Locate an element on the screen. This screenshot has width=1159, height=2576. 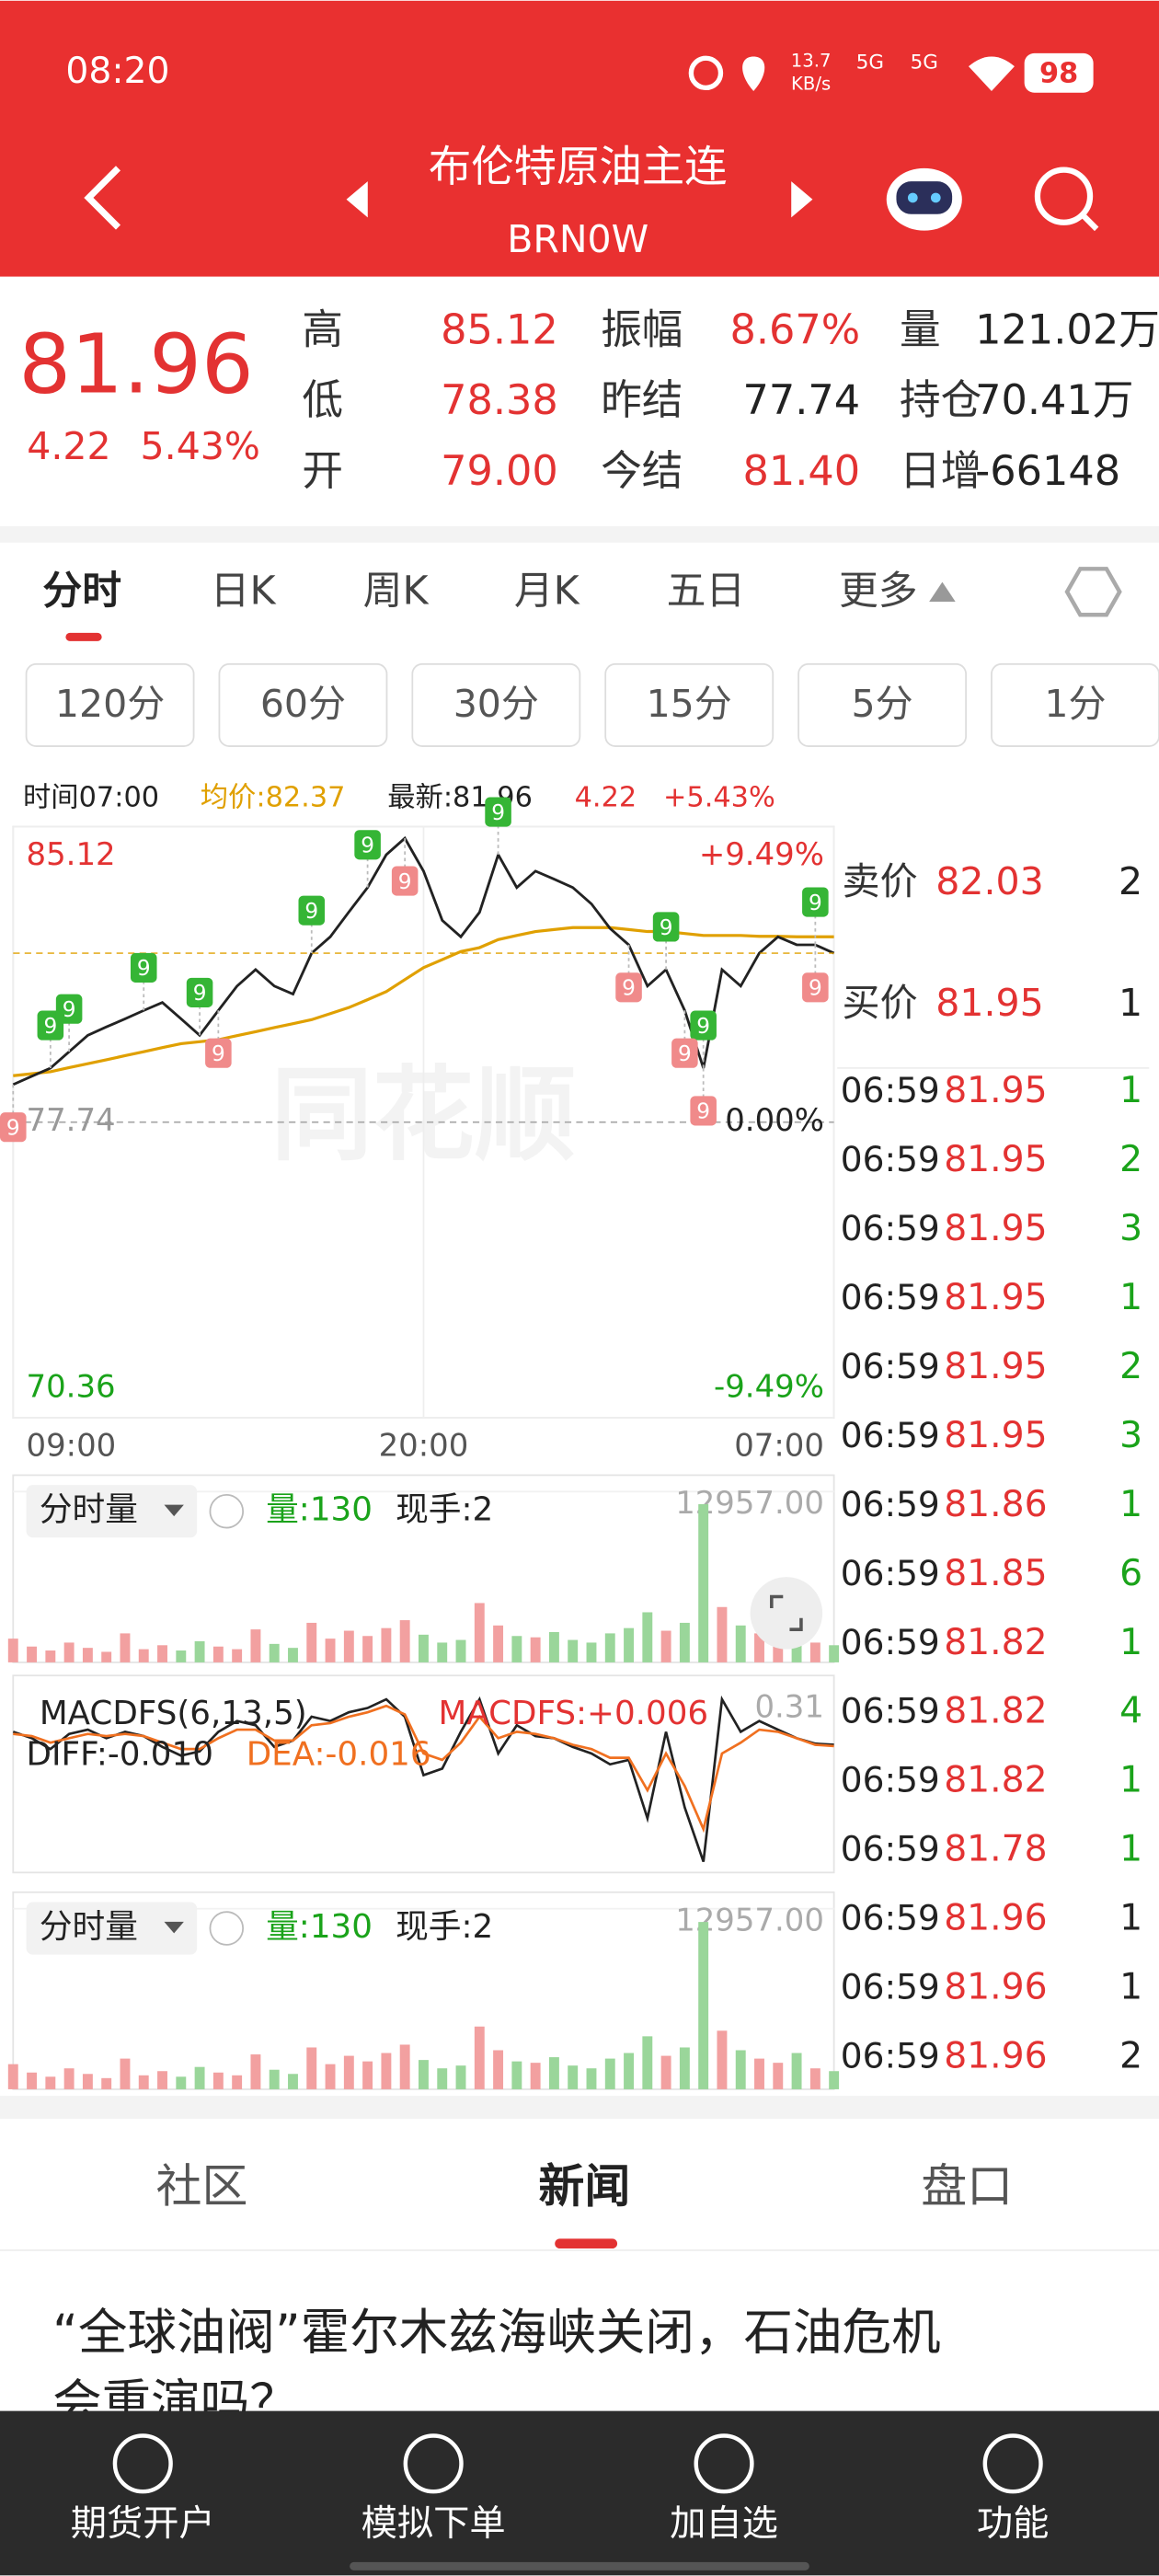
tab-indicator is located at coordinates (83, 636).